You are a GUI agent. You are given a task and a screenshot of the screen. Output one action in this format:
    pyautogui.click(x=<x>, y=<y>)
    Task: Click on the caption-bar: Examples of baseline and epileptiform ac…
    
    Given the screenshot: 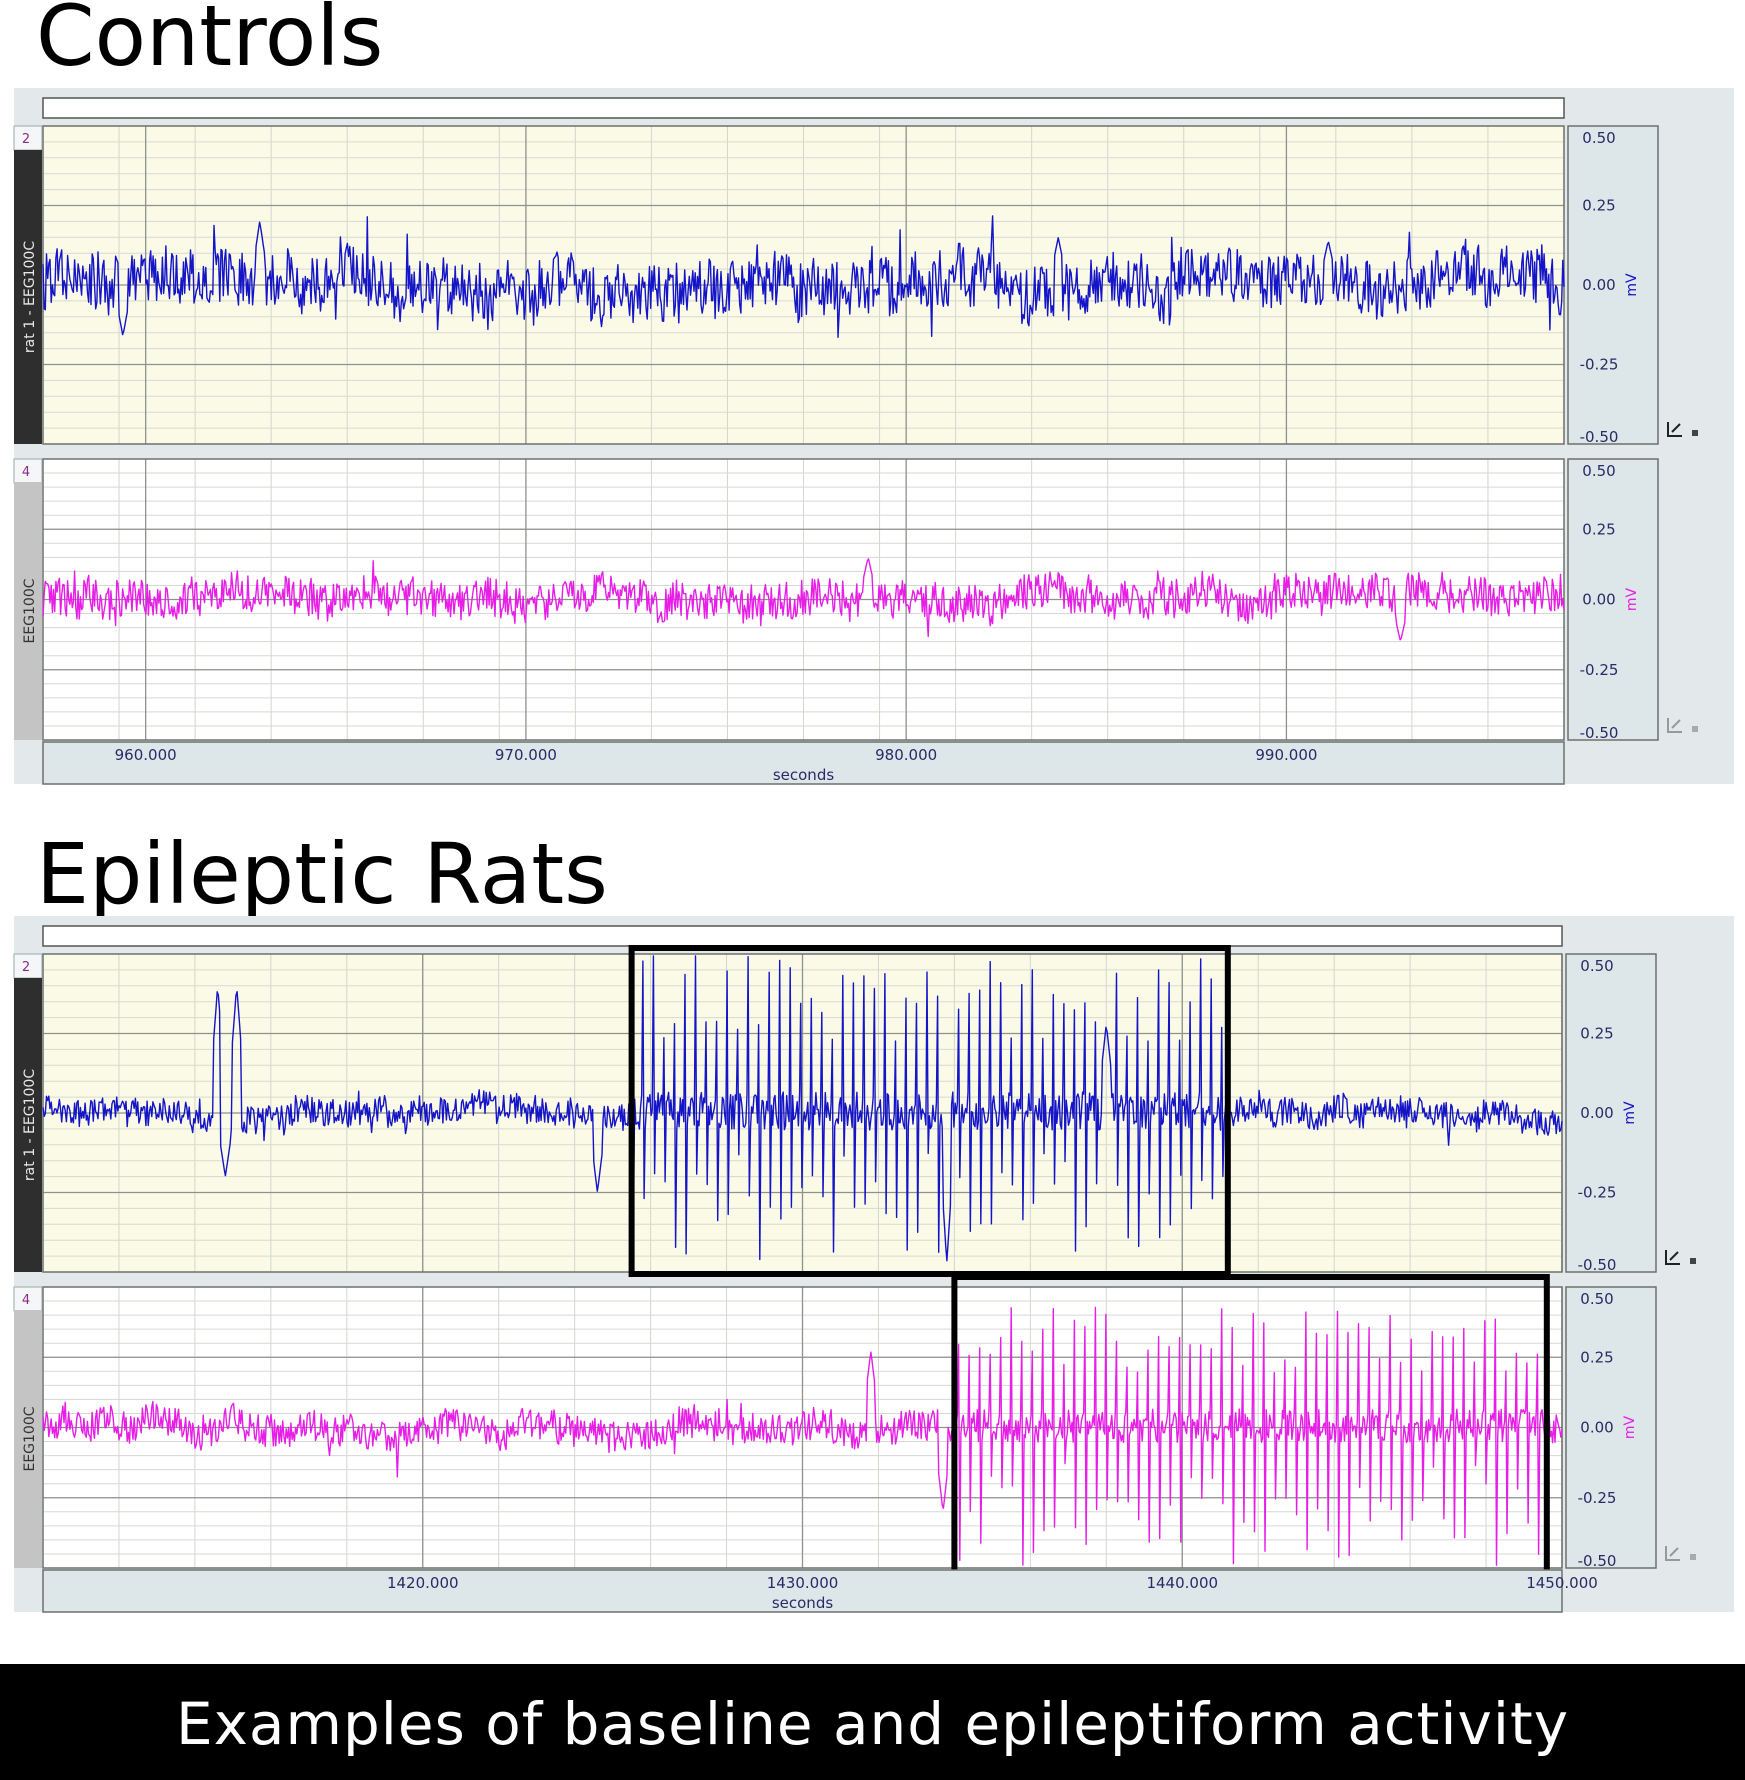 What is the action you would take?
    pyautogui.click(x=872, y=1722)
    